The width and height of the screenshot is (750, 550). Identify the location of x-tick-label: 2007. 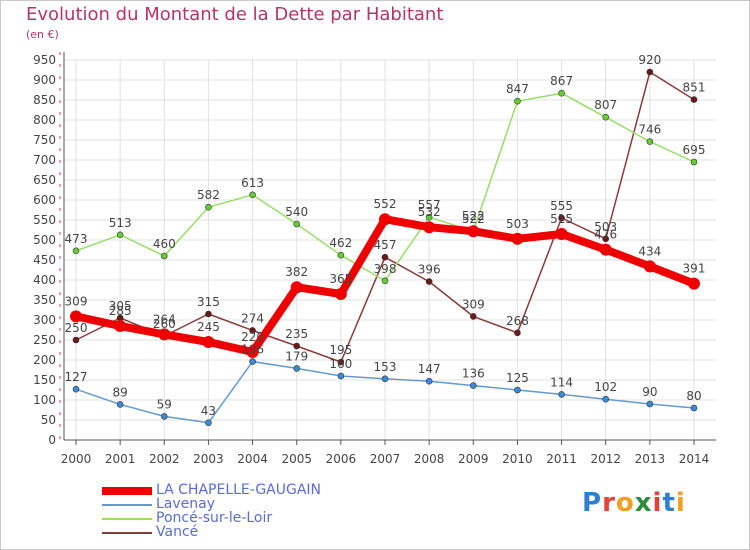
(385, 459).